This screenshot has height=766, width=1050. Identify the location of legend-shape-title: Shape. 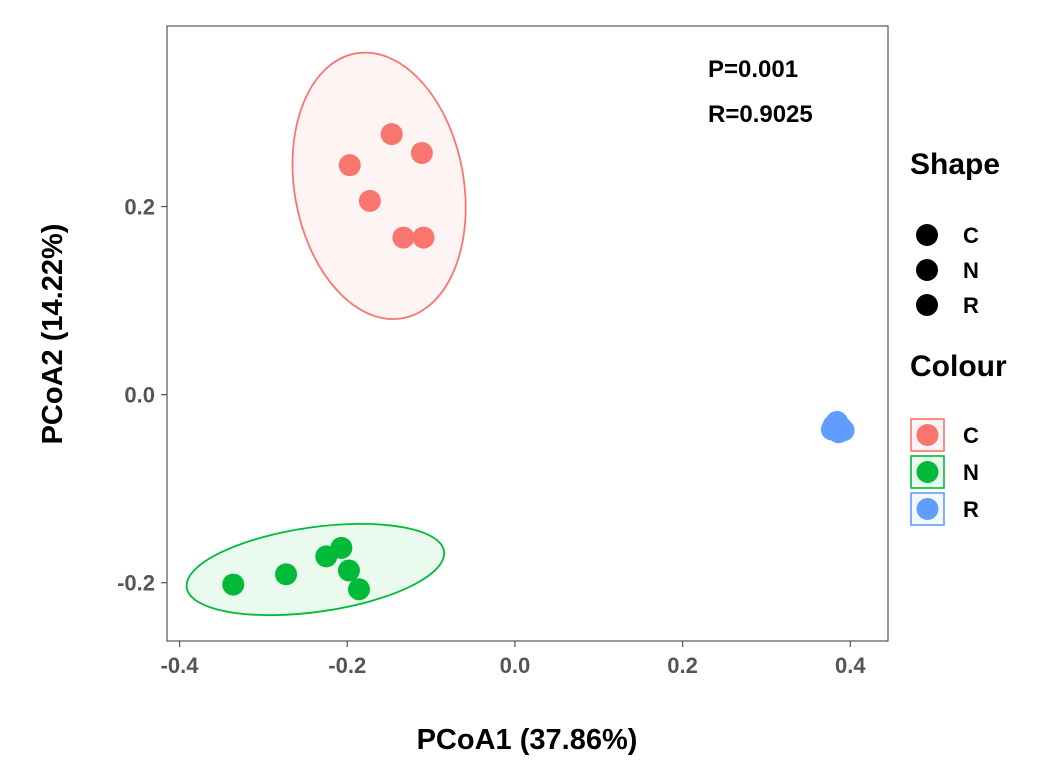
(955, 164).